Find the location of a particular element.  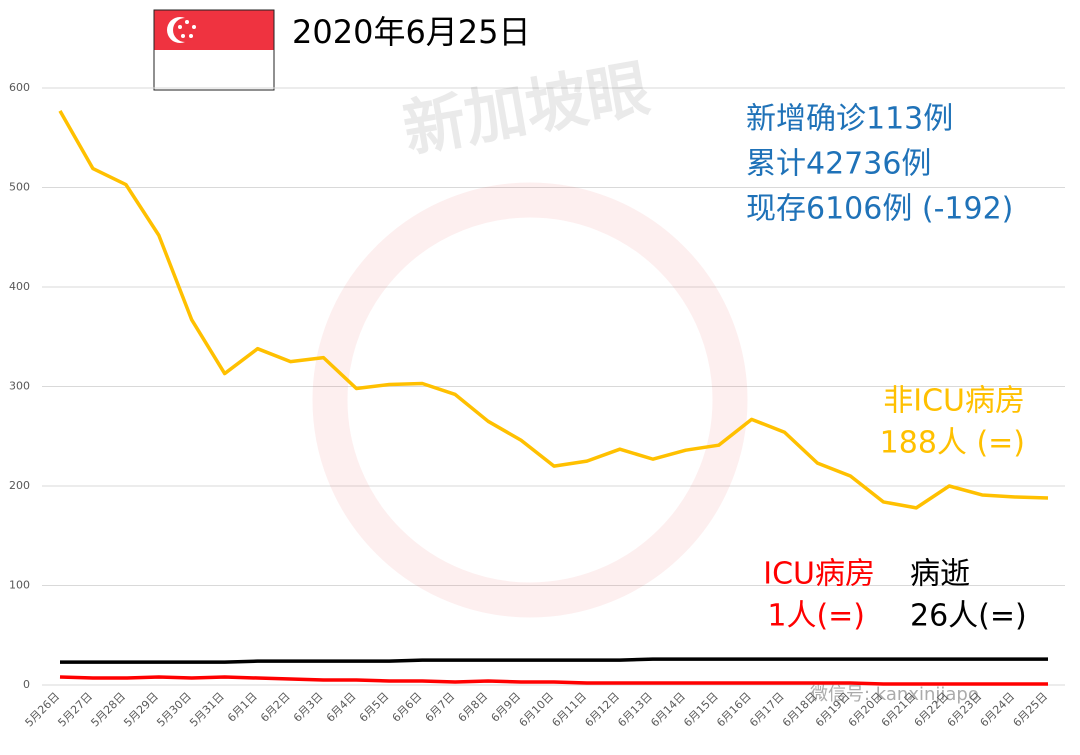

x-tick-label: 5月29日 is located at coordinates (141, 710).